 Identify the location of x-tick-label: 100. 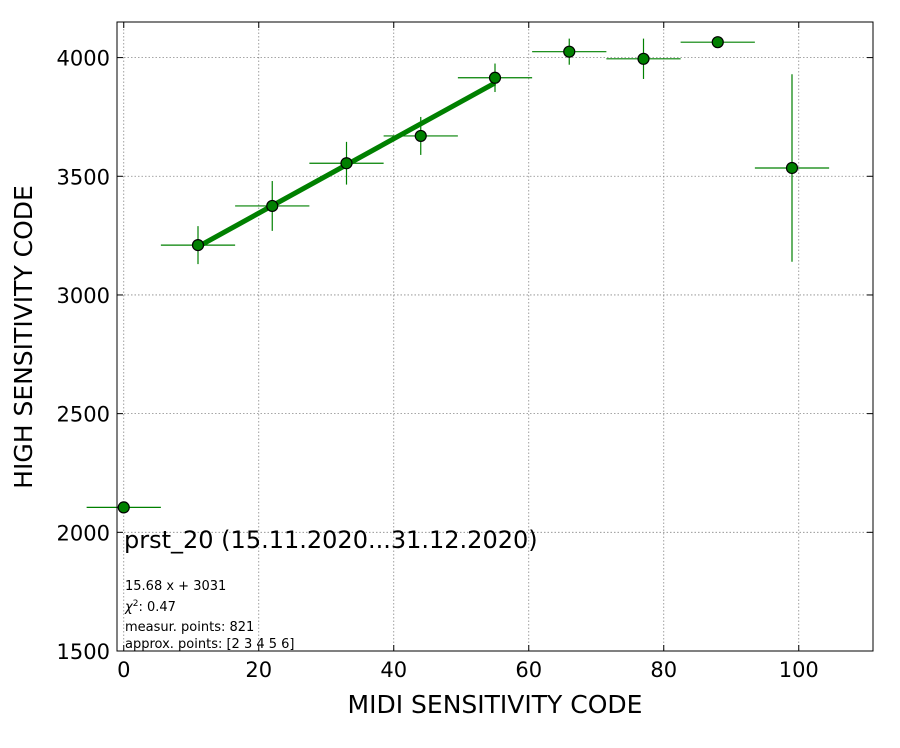
(799, 670).